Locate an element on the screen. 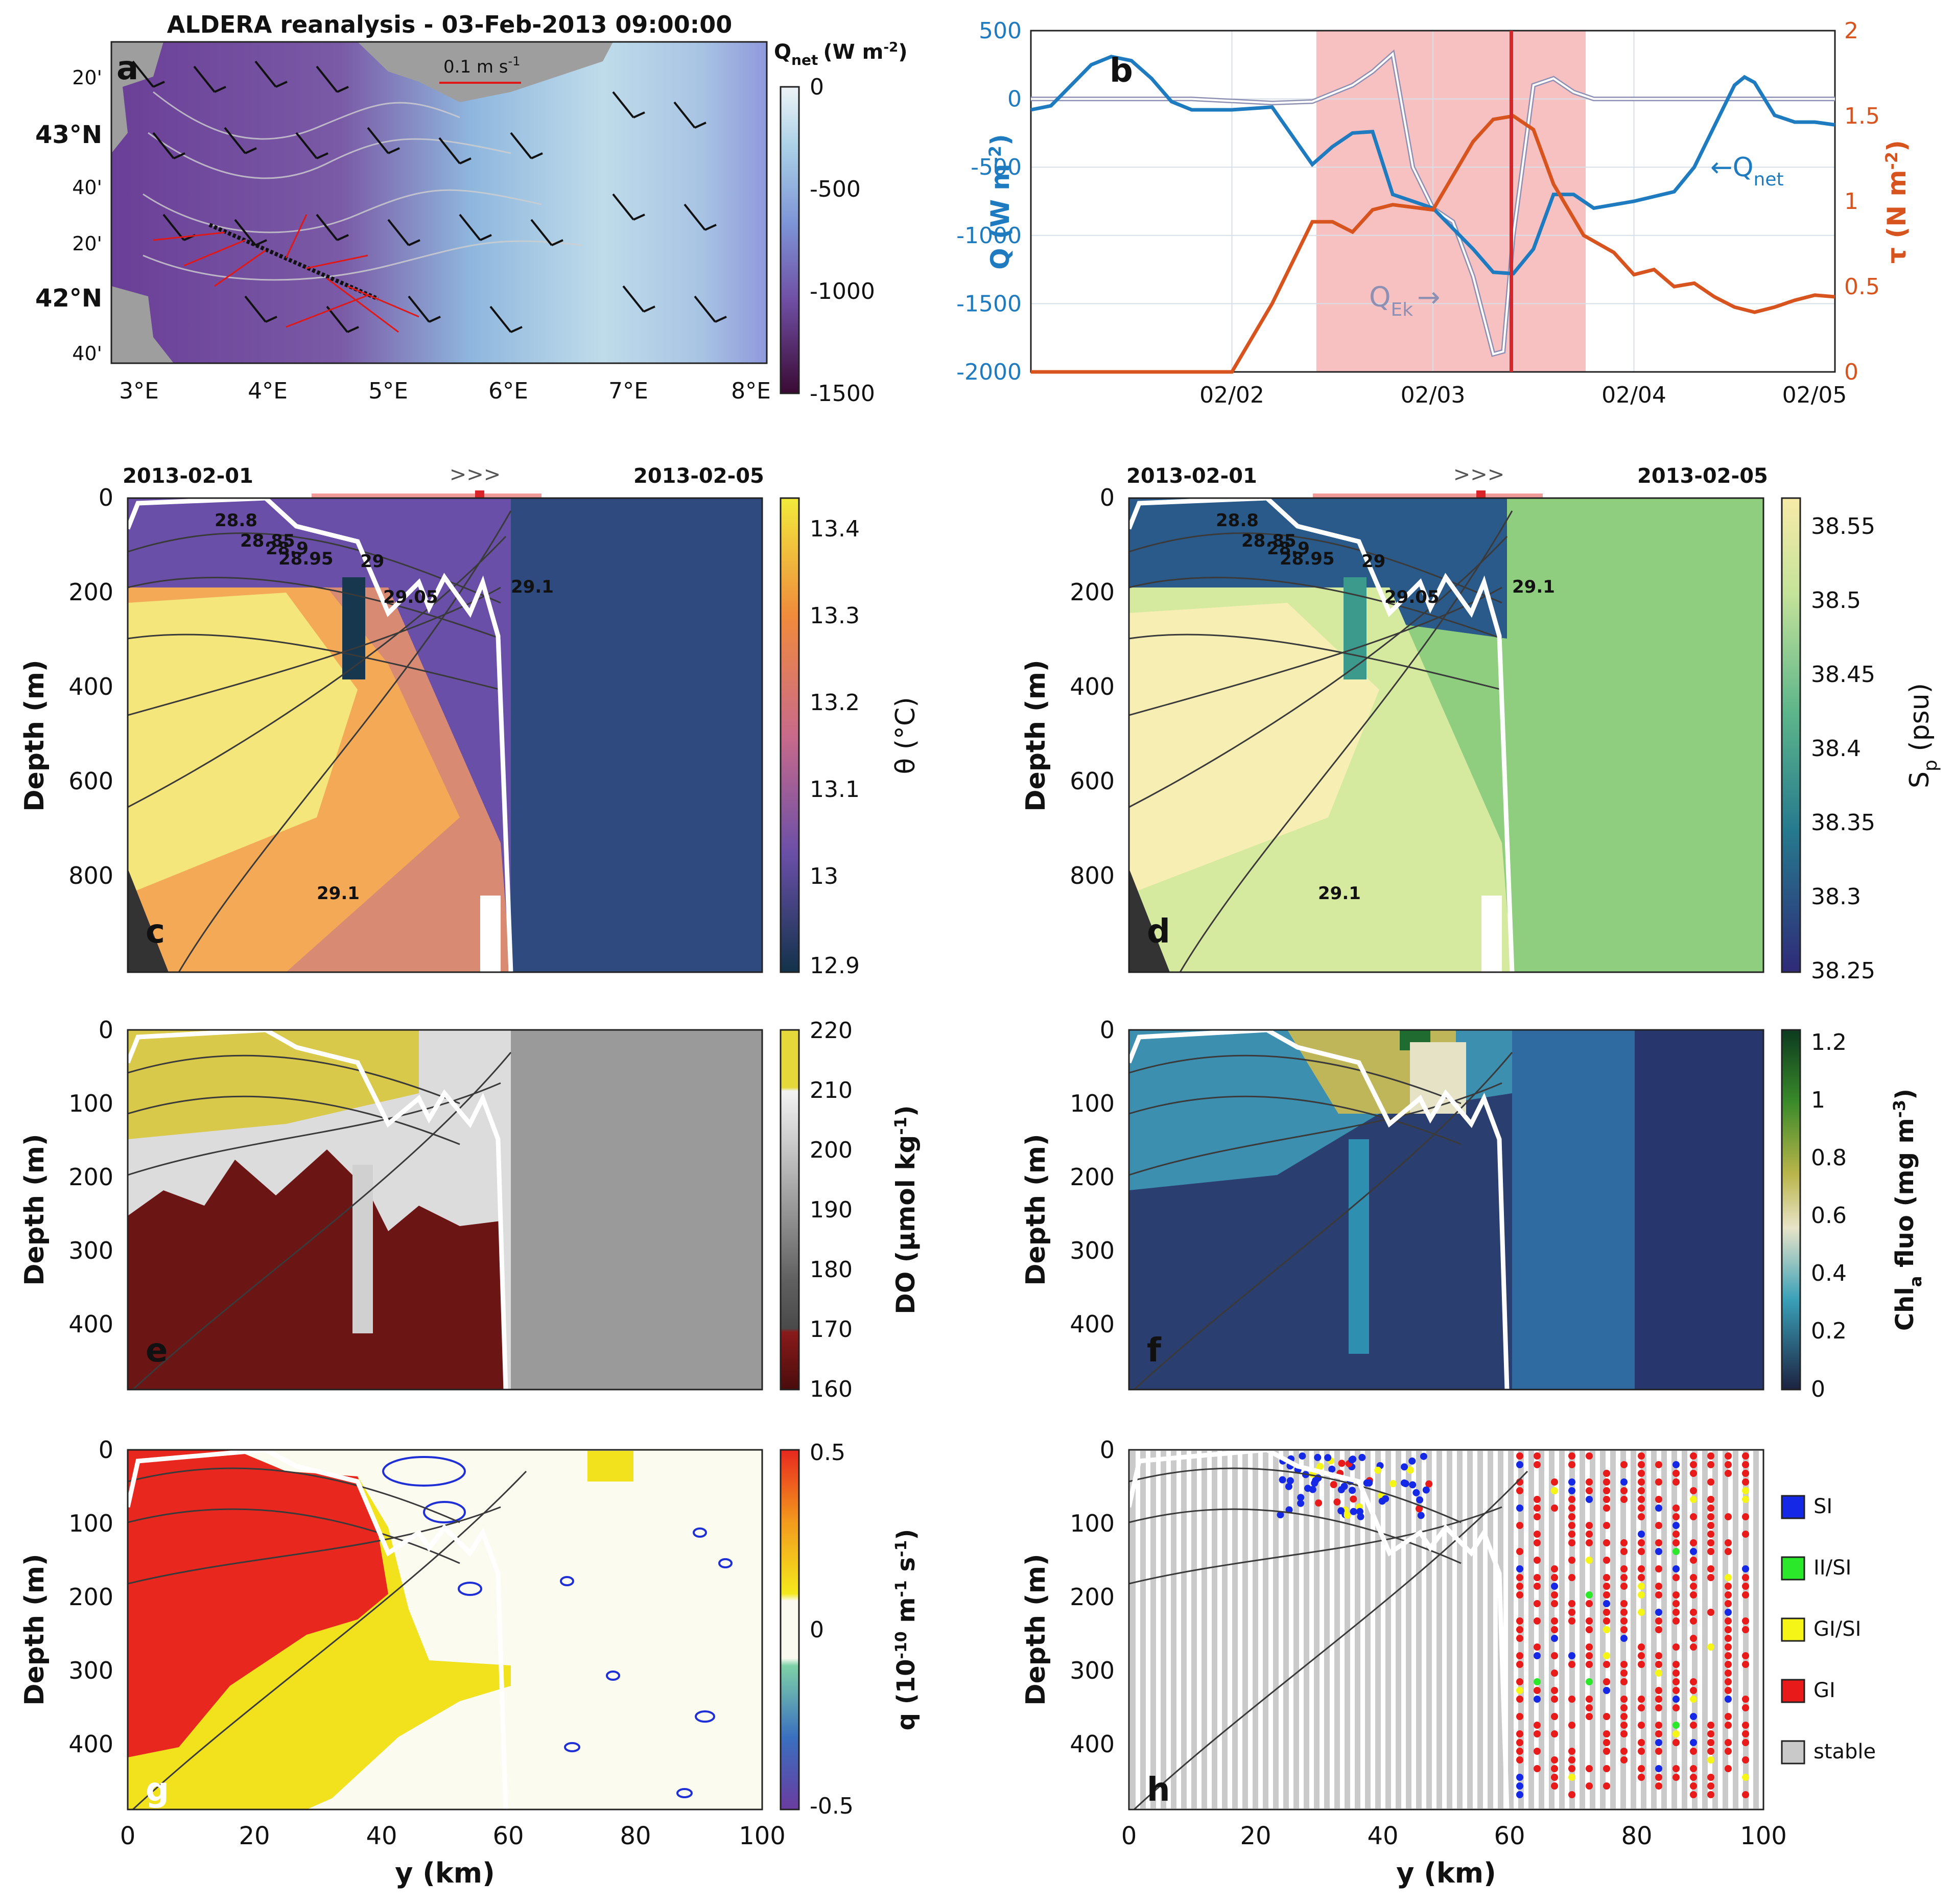 The width and height of the screenshot is (1955, 1904). panel-a-y-ticks: 20' 40' 20' 40' 43°N 42°N is located at coordinates (68, 215).